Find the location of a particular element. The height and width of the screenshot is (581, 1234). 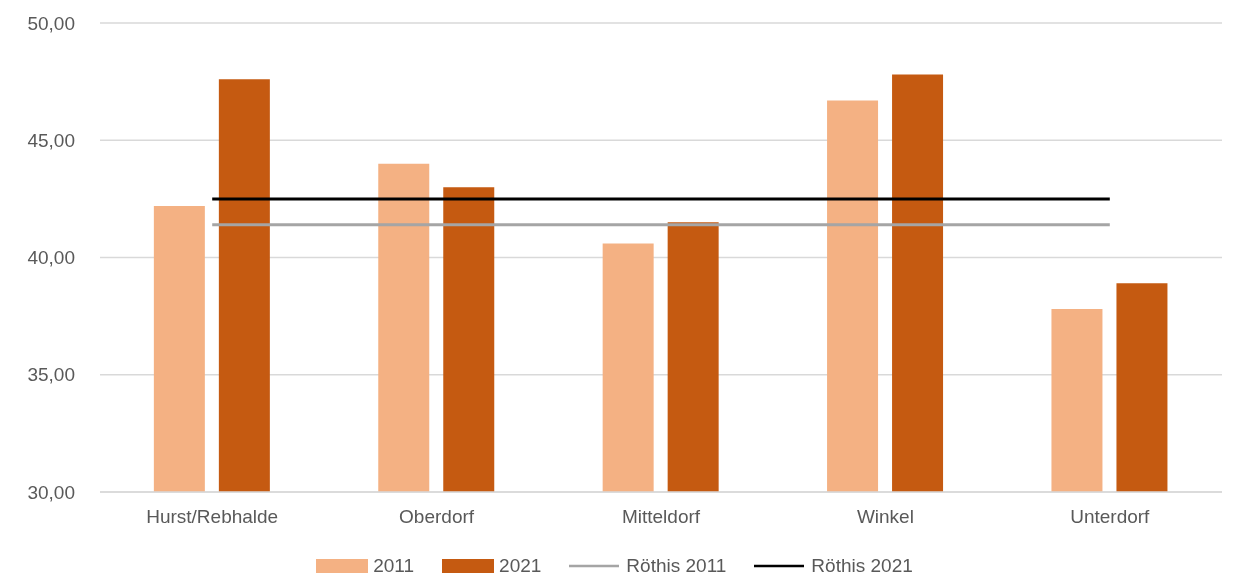

legend-label: 2021 is located at coordinates (520, 566).